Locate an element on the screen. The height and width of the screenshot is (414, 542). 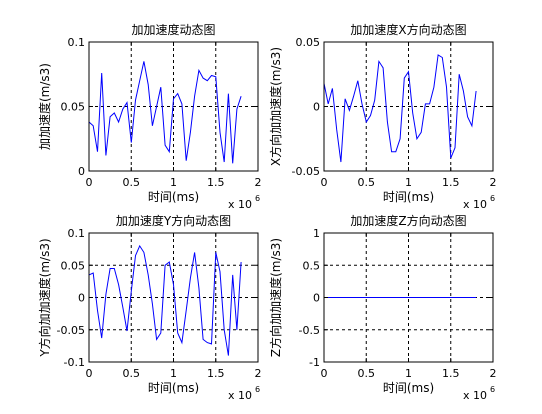
chart-title: 加加速度Y方向动态图 is located at coordinates (173, 220).